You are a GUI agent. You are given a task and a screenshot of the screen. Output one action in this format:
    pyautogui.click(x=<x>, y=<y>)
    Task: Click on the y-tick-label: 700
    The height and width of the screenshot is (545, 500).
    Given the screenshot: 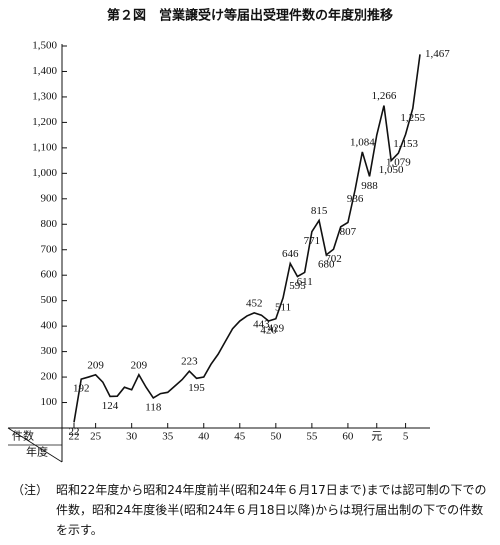 What is the action you would take?
    pyautogui.click(x=49, y=249)
    